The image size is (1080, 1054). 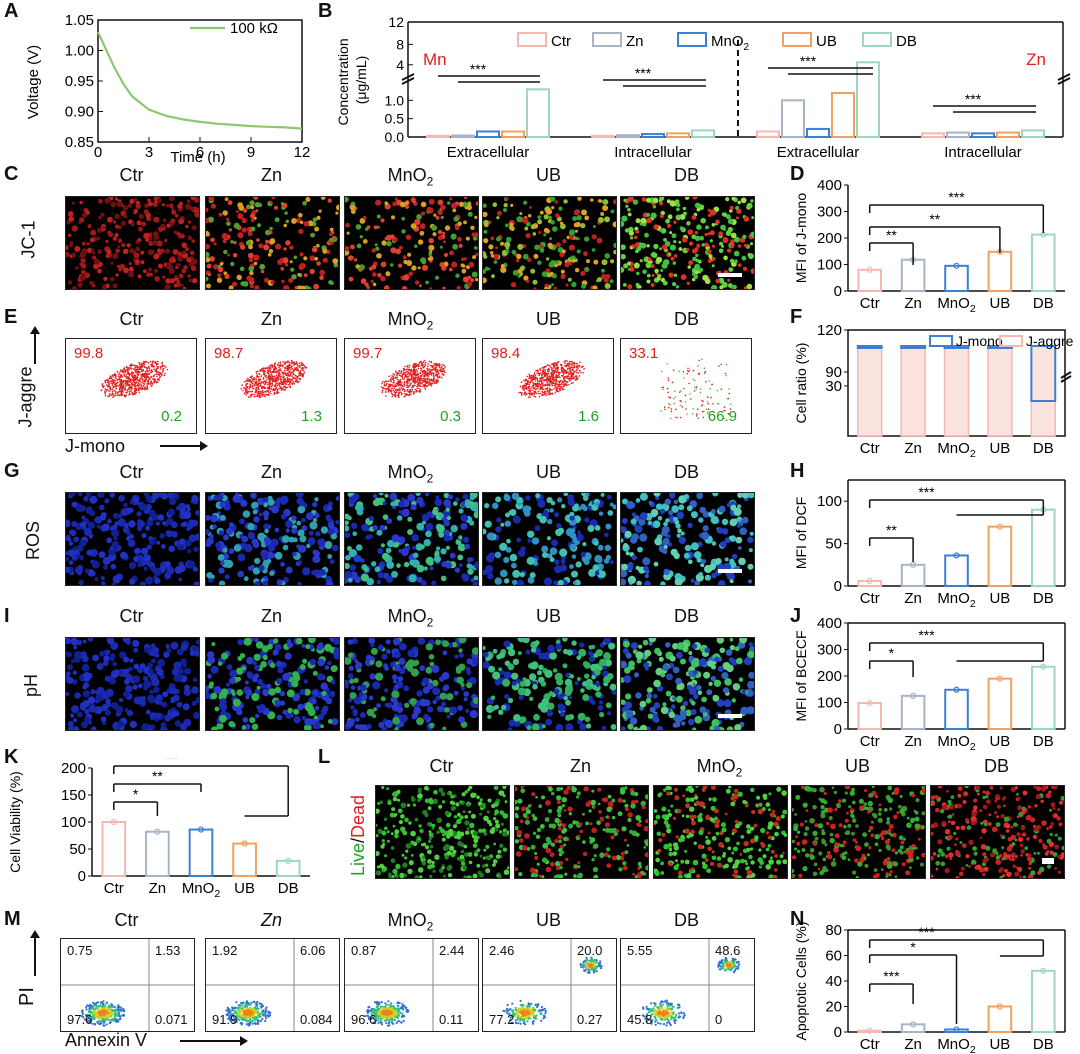 What do you see at coordinates (463, 136) in the screenshot?
I see `bar-Zn` at bounding box center [463, 136].